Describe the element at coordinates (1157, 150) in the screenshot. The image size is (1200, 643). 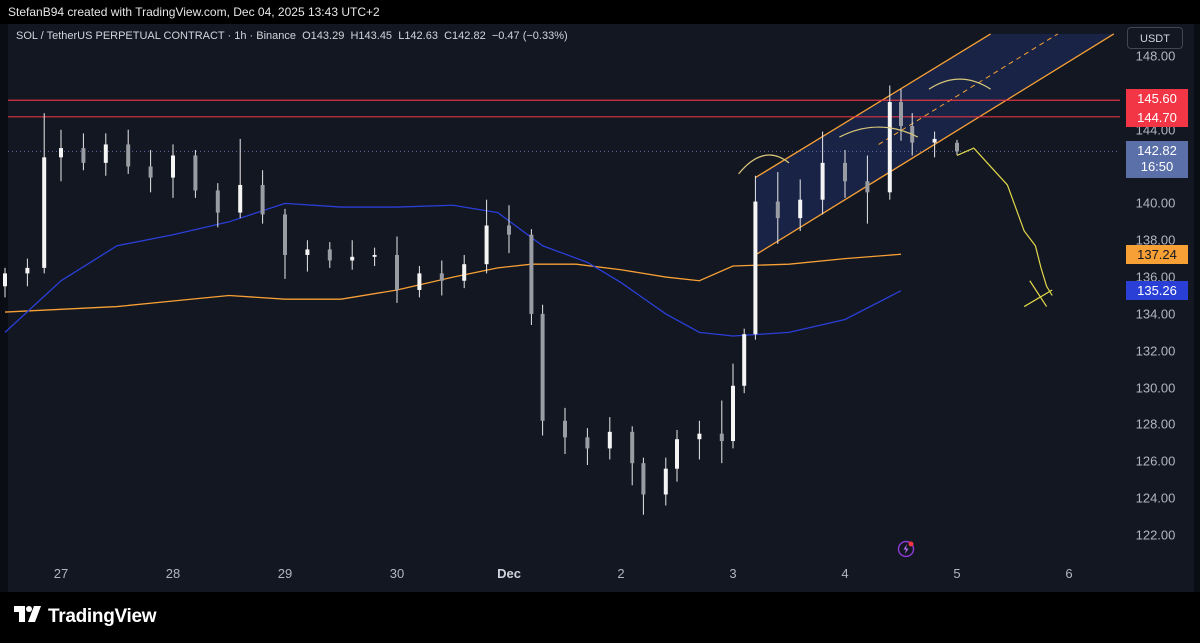
I see `last-price-value: 142.82` at that location.